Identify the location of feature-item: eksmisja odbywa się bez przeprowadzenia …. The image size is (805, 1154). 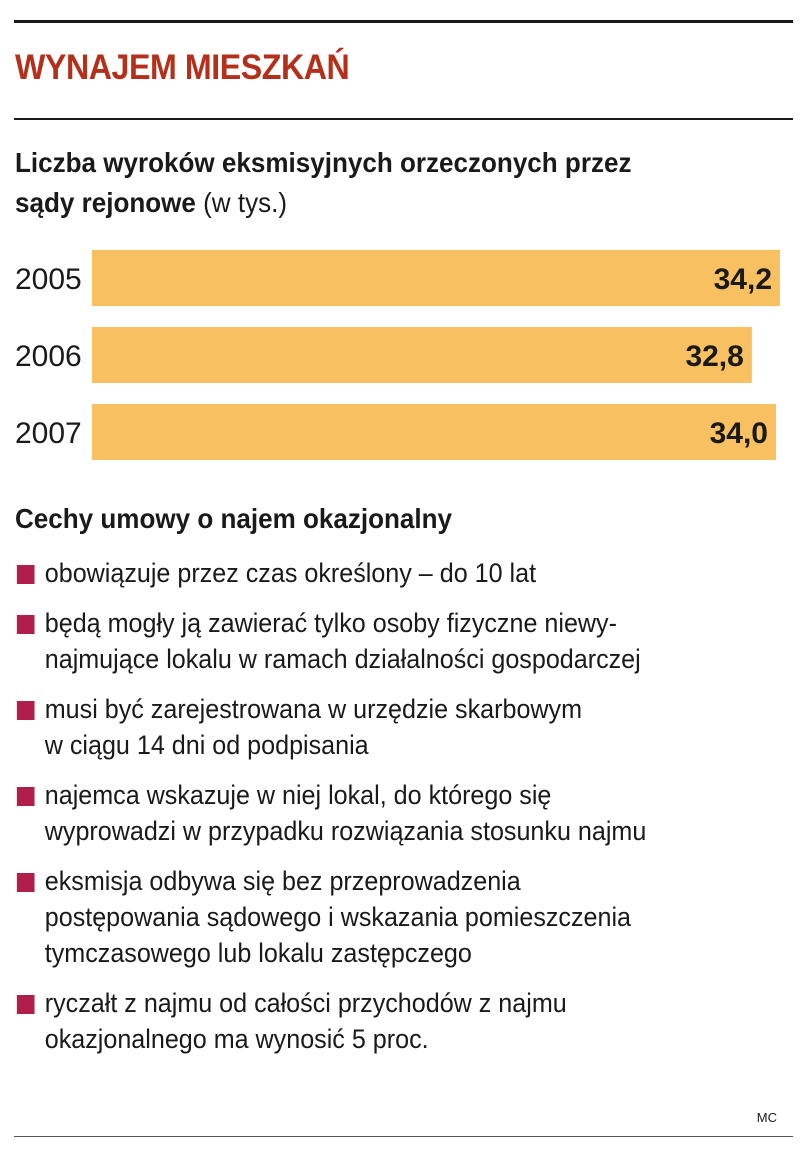
(382, 917).